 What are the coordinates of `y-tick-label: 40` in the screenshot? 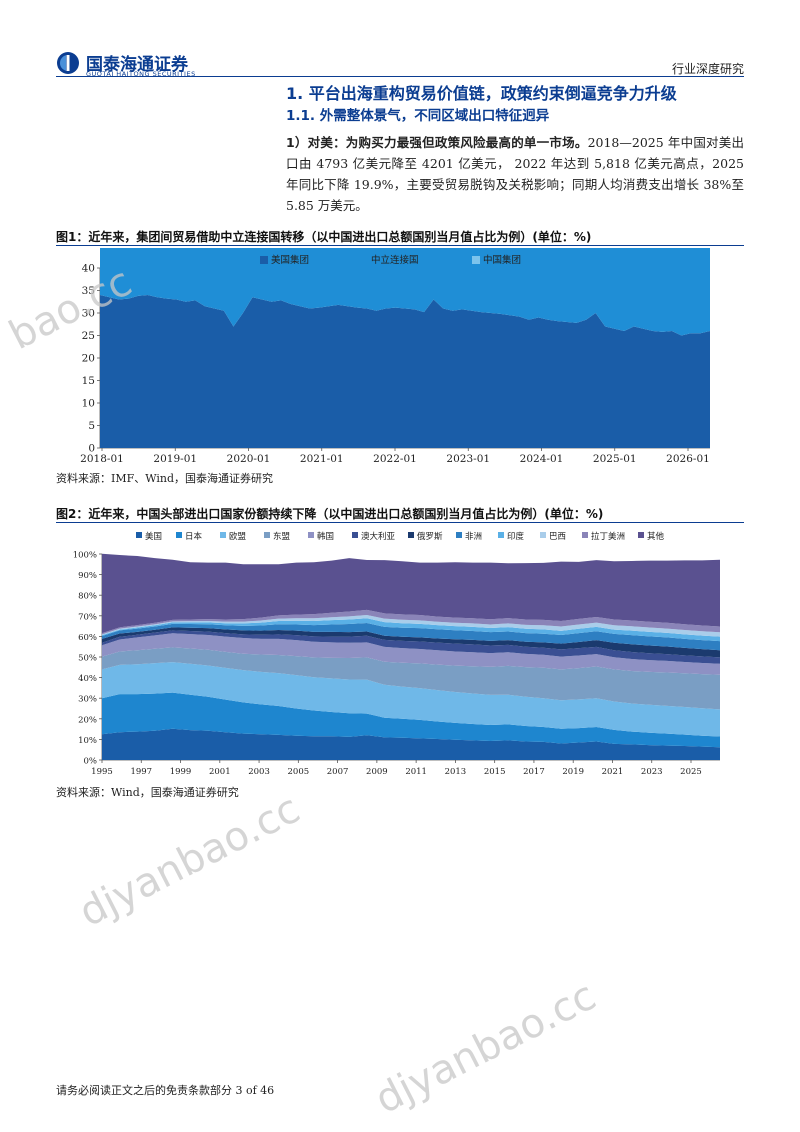 It's located at (88, 269).